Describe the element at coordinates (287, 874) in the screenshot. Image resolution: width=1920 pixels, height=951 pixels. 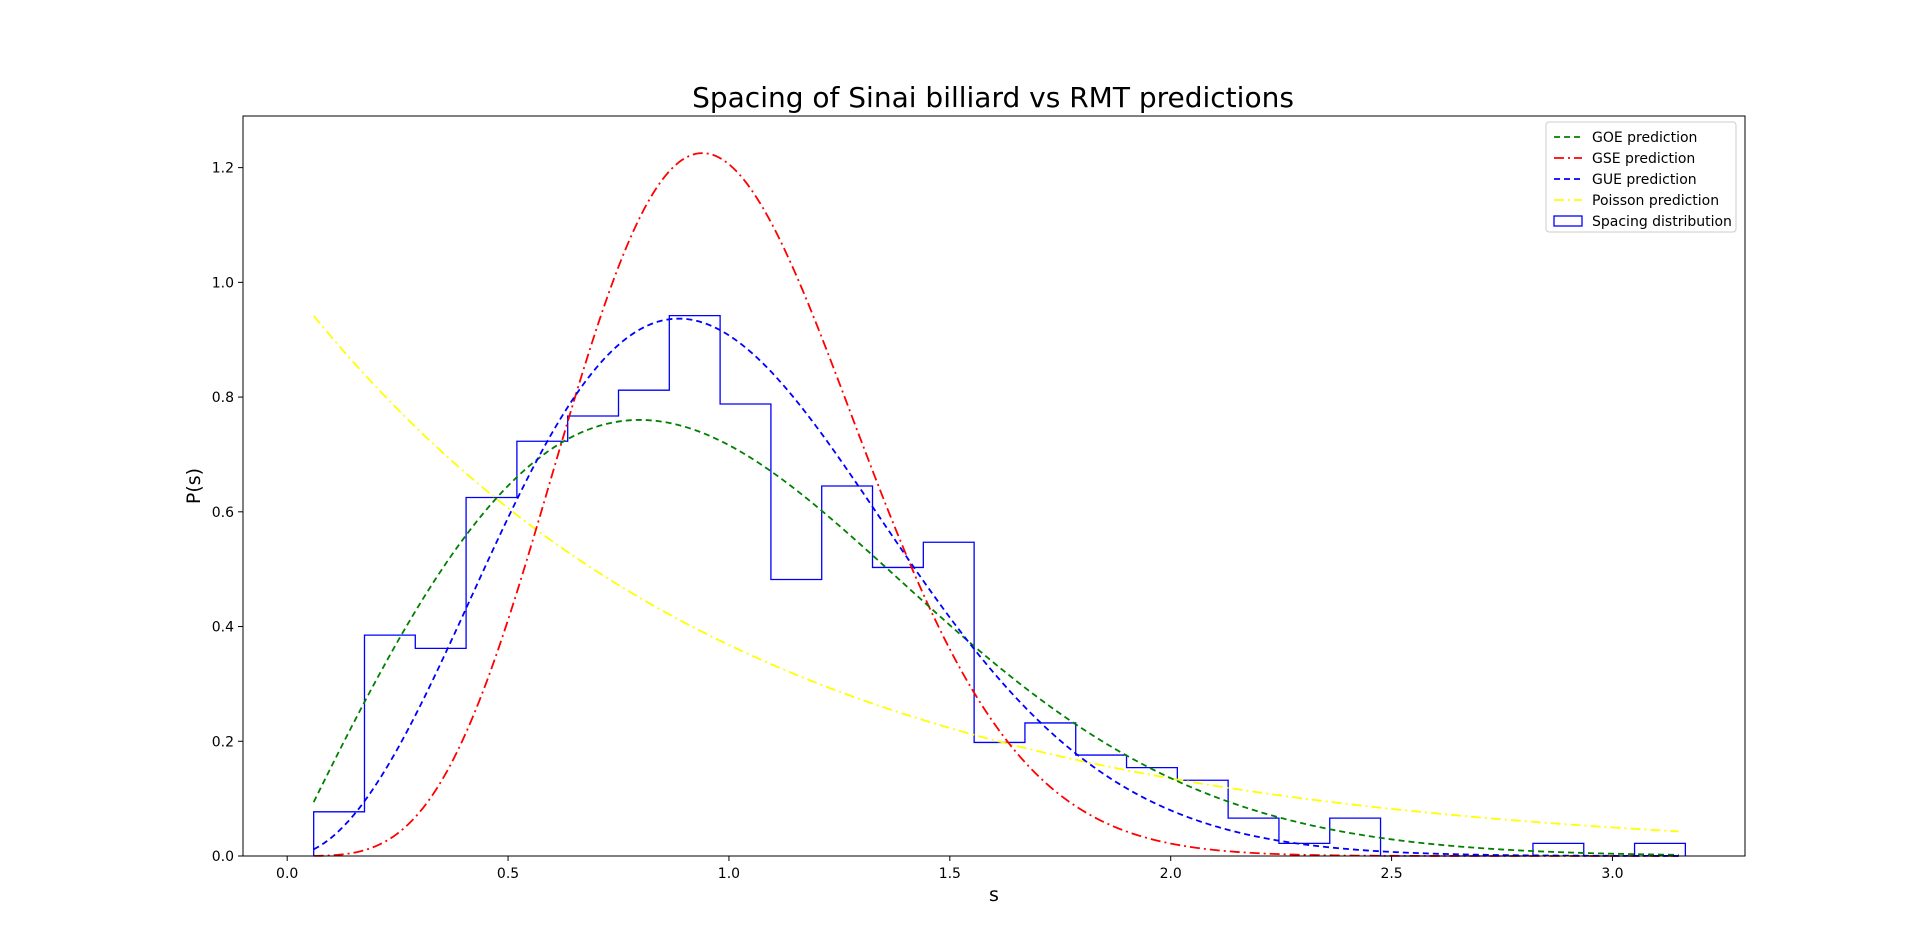
I see `x-tick-label: 0.0` at that location.